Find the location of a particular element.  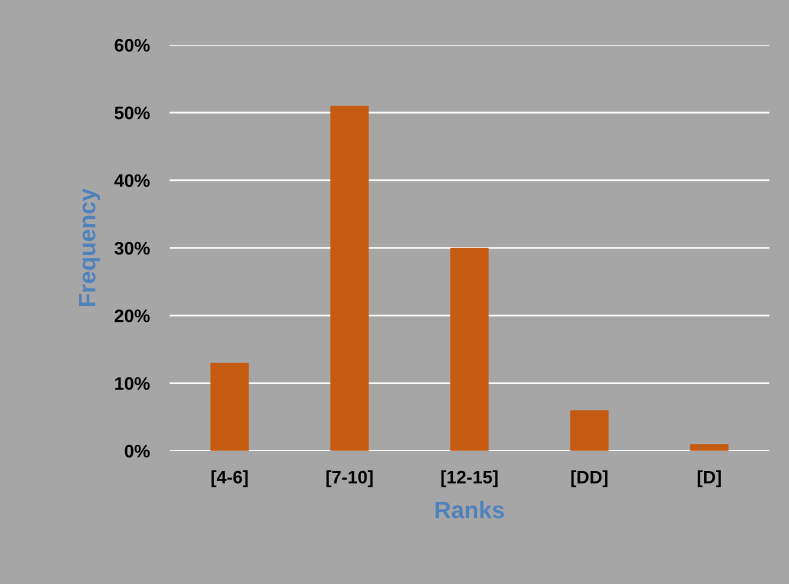

y-tick-label: 0% is located at coordinates (137, 451).